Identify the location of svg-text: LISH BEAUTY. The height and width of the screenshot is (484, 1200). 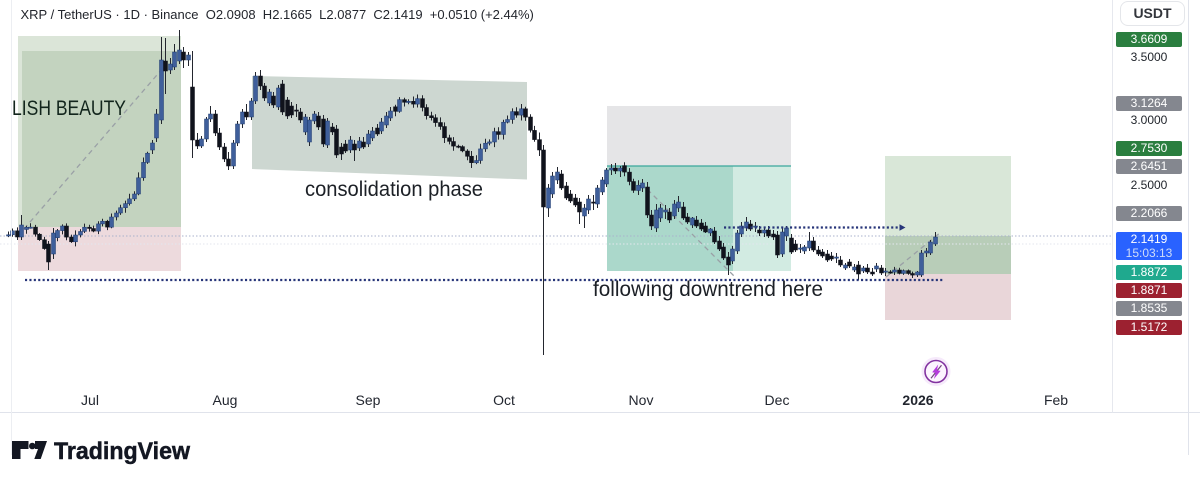
(69, 108).